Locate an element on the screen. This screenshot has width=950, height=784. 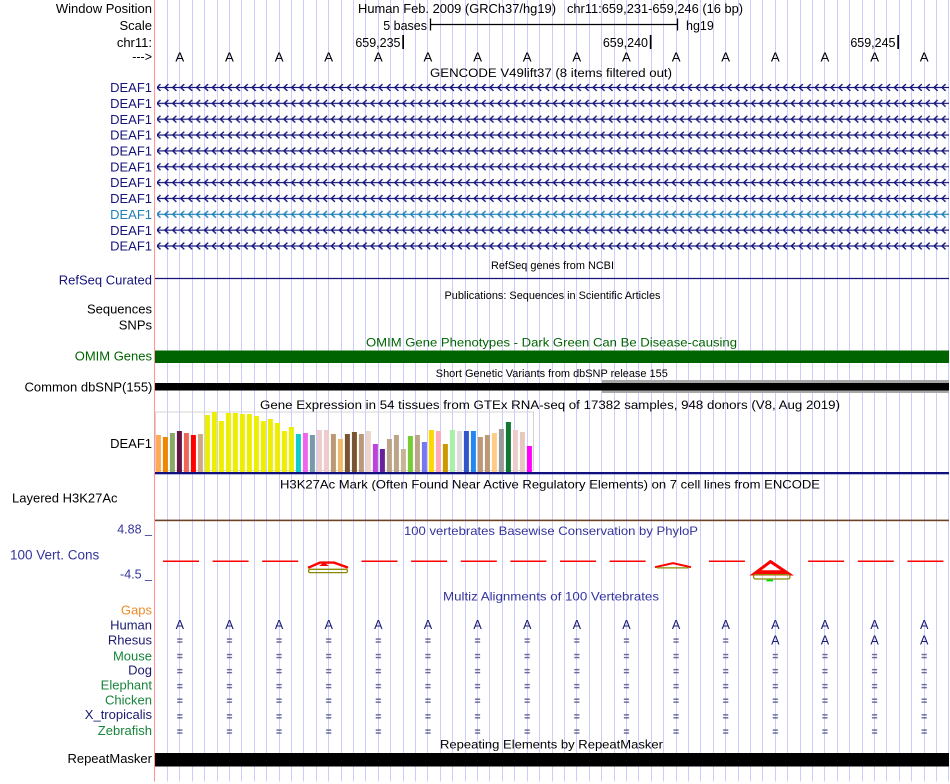
svg-text: 659,235 is located at coordinates (377, 43).